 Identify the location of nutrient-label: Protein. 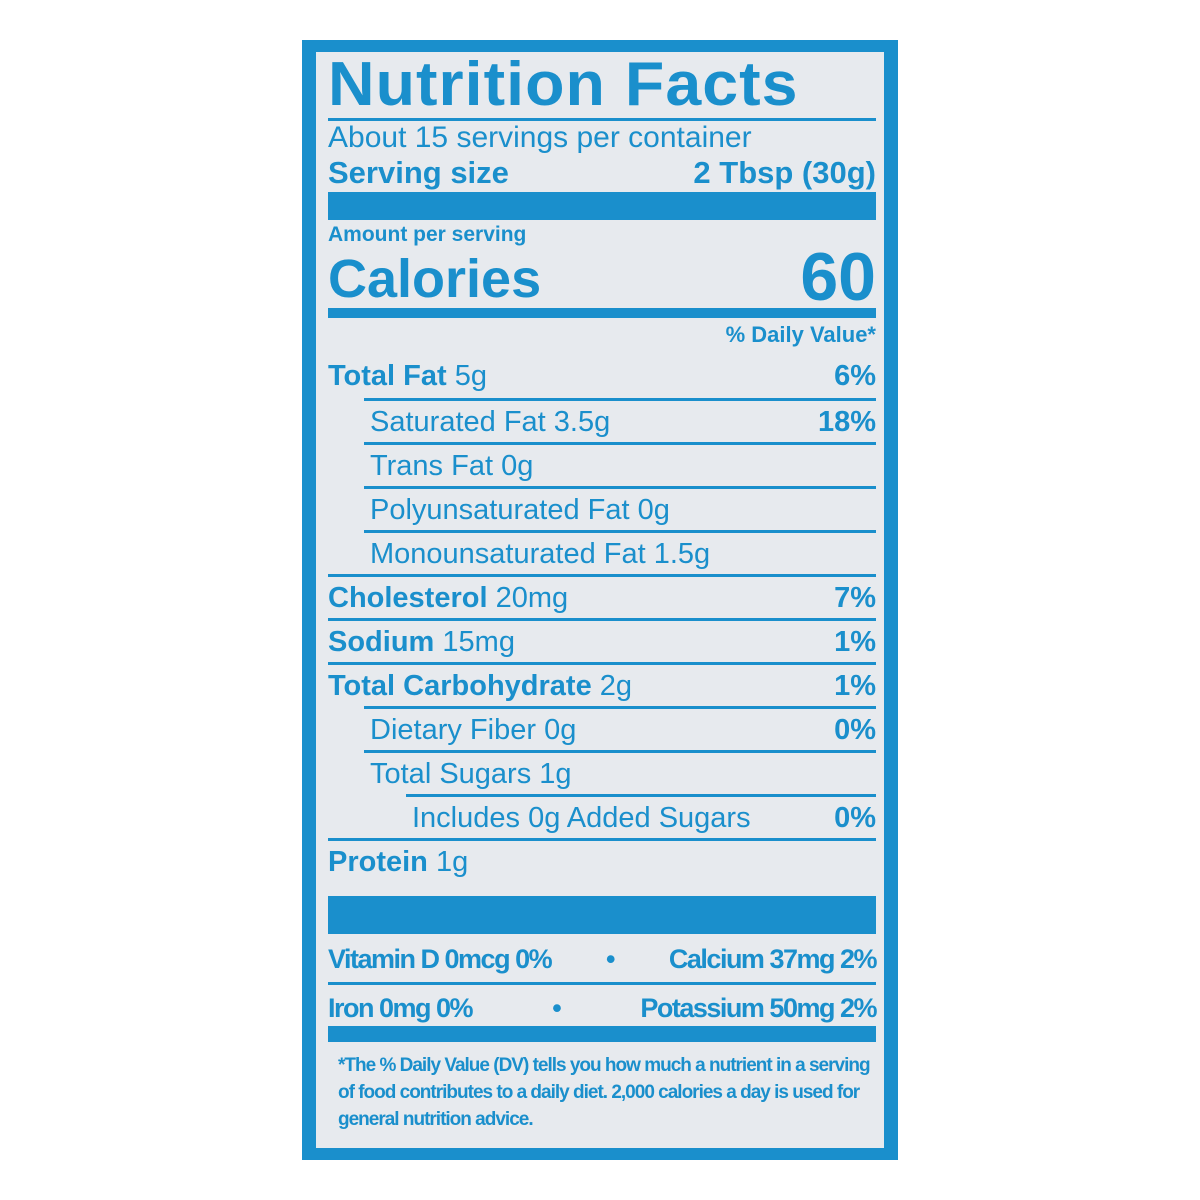
(378, 861).